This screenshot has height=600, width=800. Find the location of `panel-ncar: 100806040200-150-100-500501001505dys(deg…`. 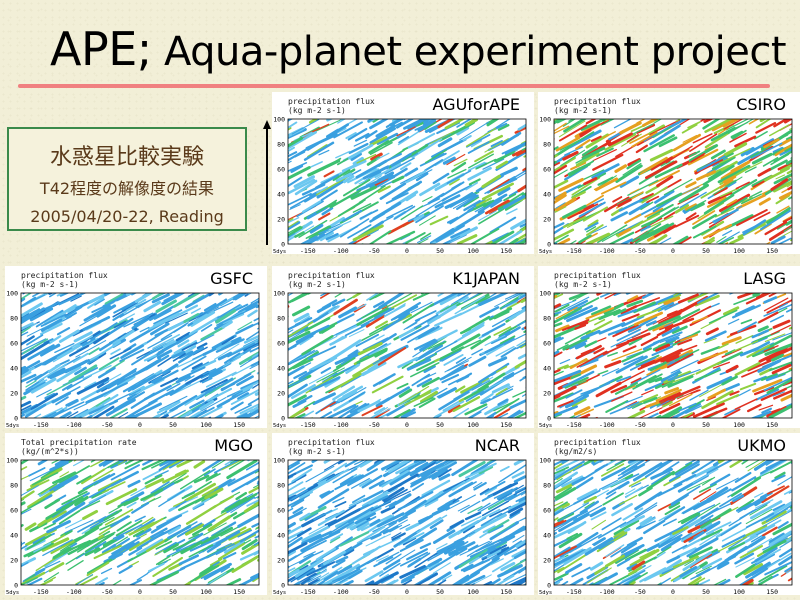

panel-ncar: 100806040200-150-100-500501001505dys(deg… is located at coordinates (403, 514).